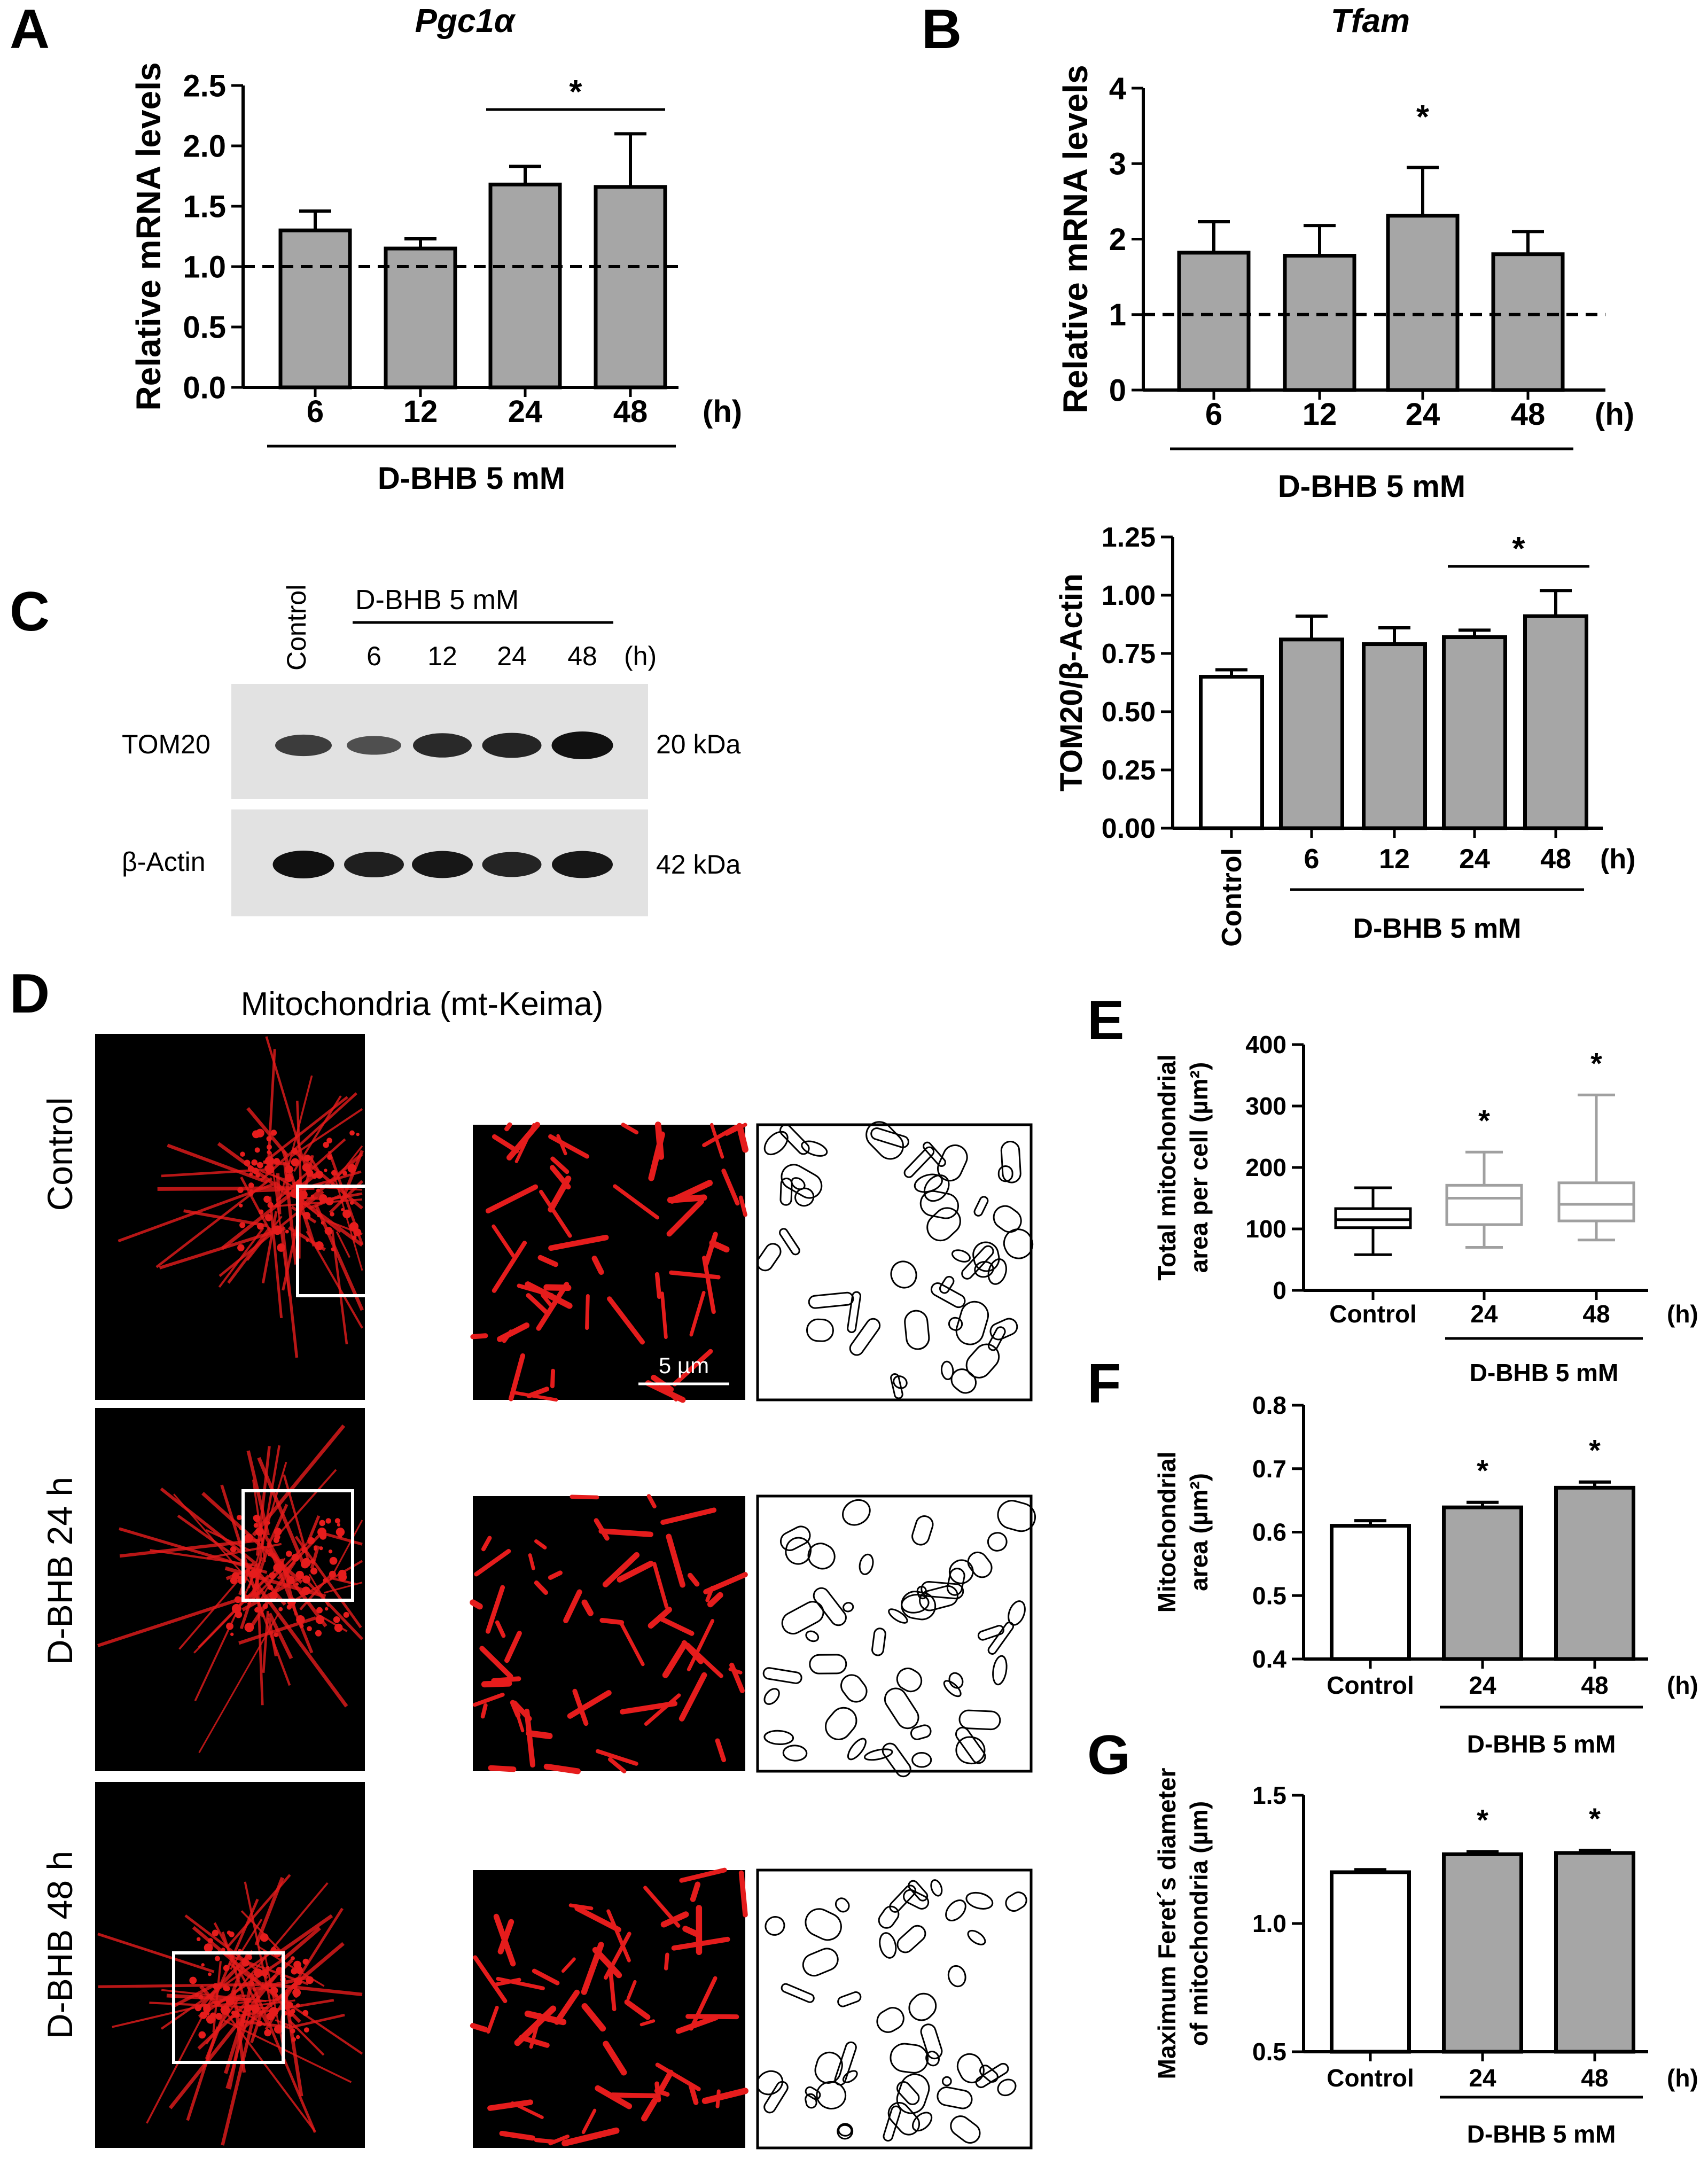 Image resolution: width=1708 pixels, height=2157 pixels. What do you see at coordinates (942, 30) in the screenshot?
I see `panel-letter-b: B` at bounding box center [942, 30].